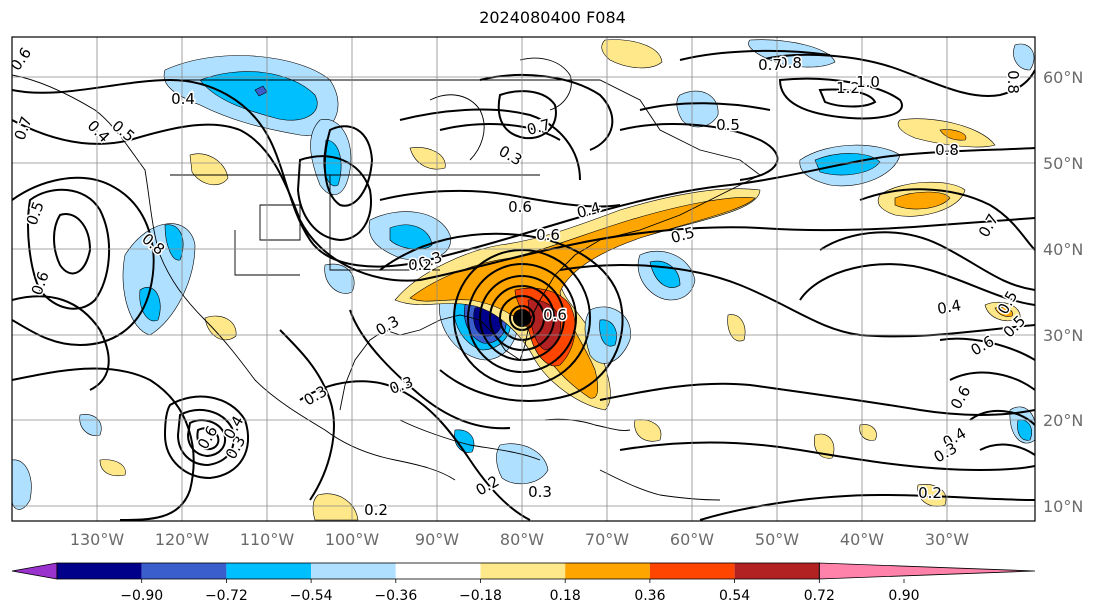 The height and width of the screenshot is (615, 1105). Describe the element at coordinates (395, 596) in the screenshot. I see `colorbar-tick-label: −0.36` at that location.